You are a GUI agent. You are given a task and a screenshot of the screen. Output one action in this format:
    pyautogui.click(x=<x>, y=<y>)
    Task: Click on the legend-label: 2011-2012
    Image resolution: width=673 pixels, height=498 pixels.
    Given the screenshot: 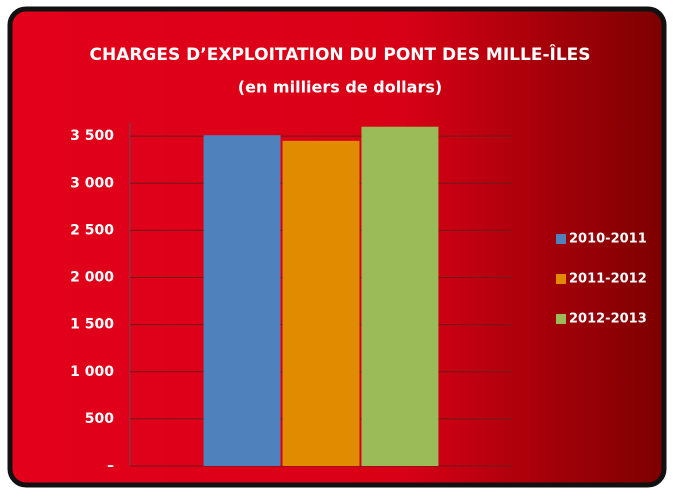 What is the action you would take?
    pyautogui.click(x=608, y=279)
    